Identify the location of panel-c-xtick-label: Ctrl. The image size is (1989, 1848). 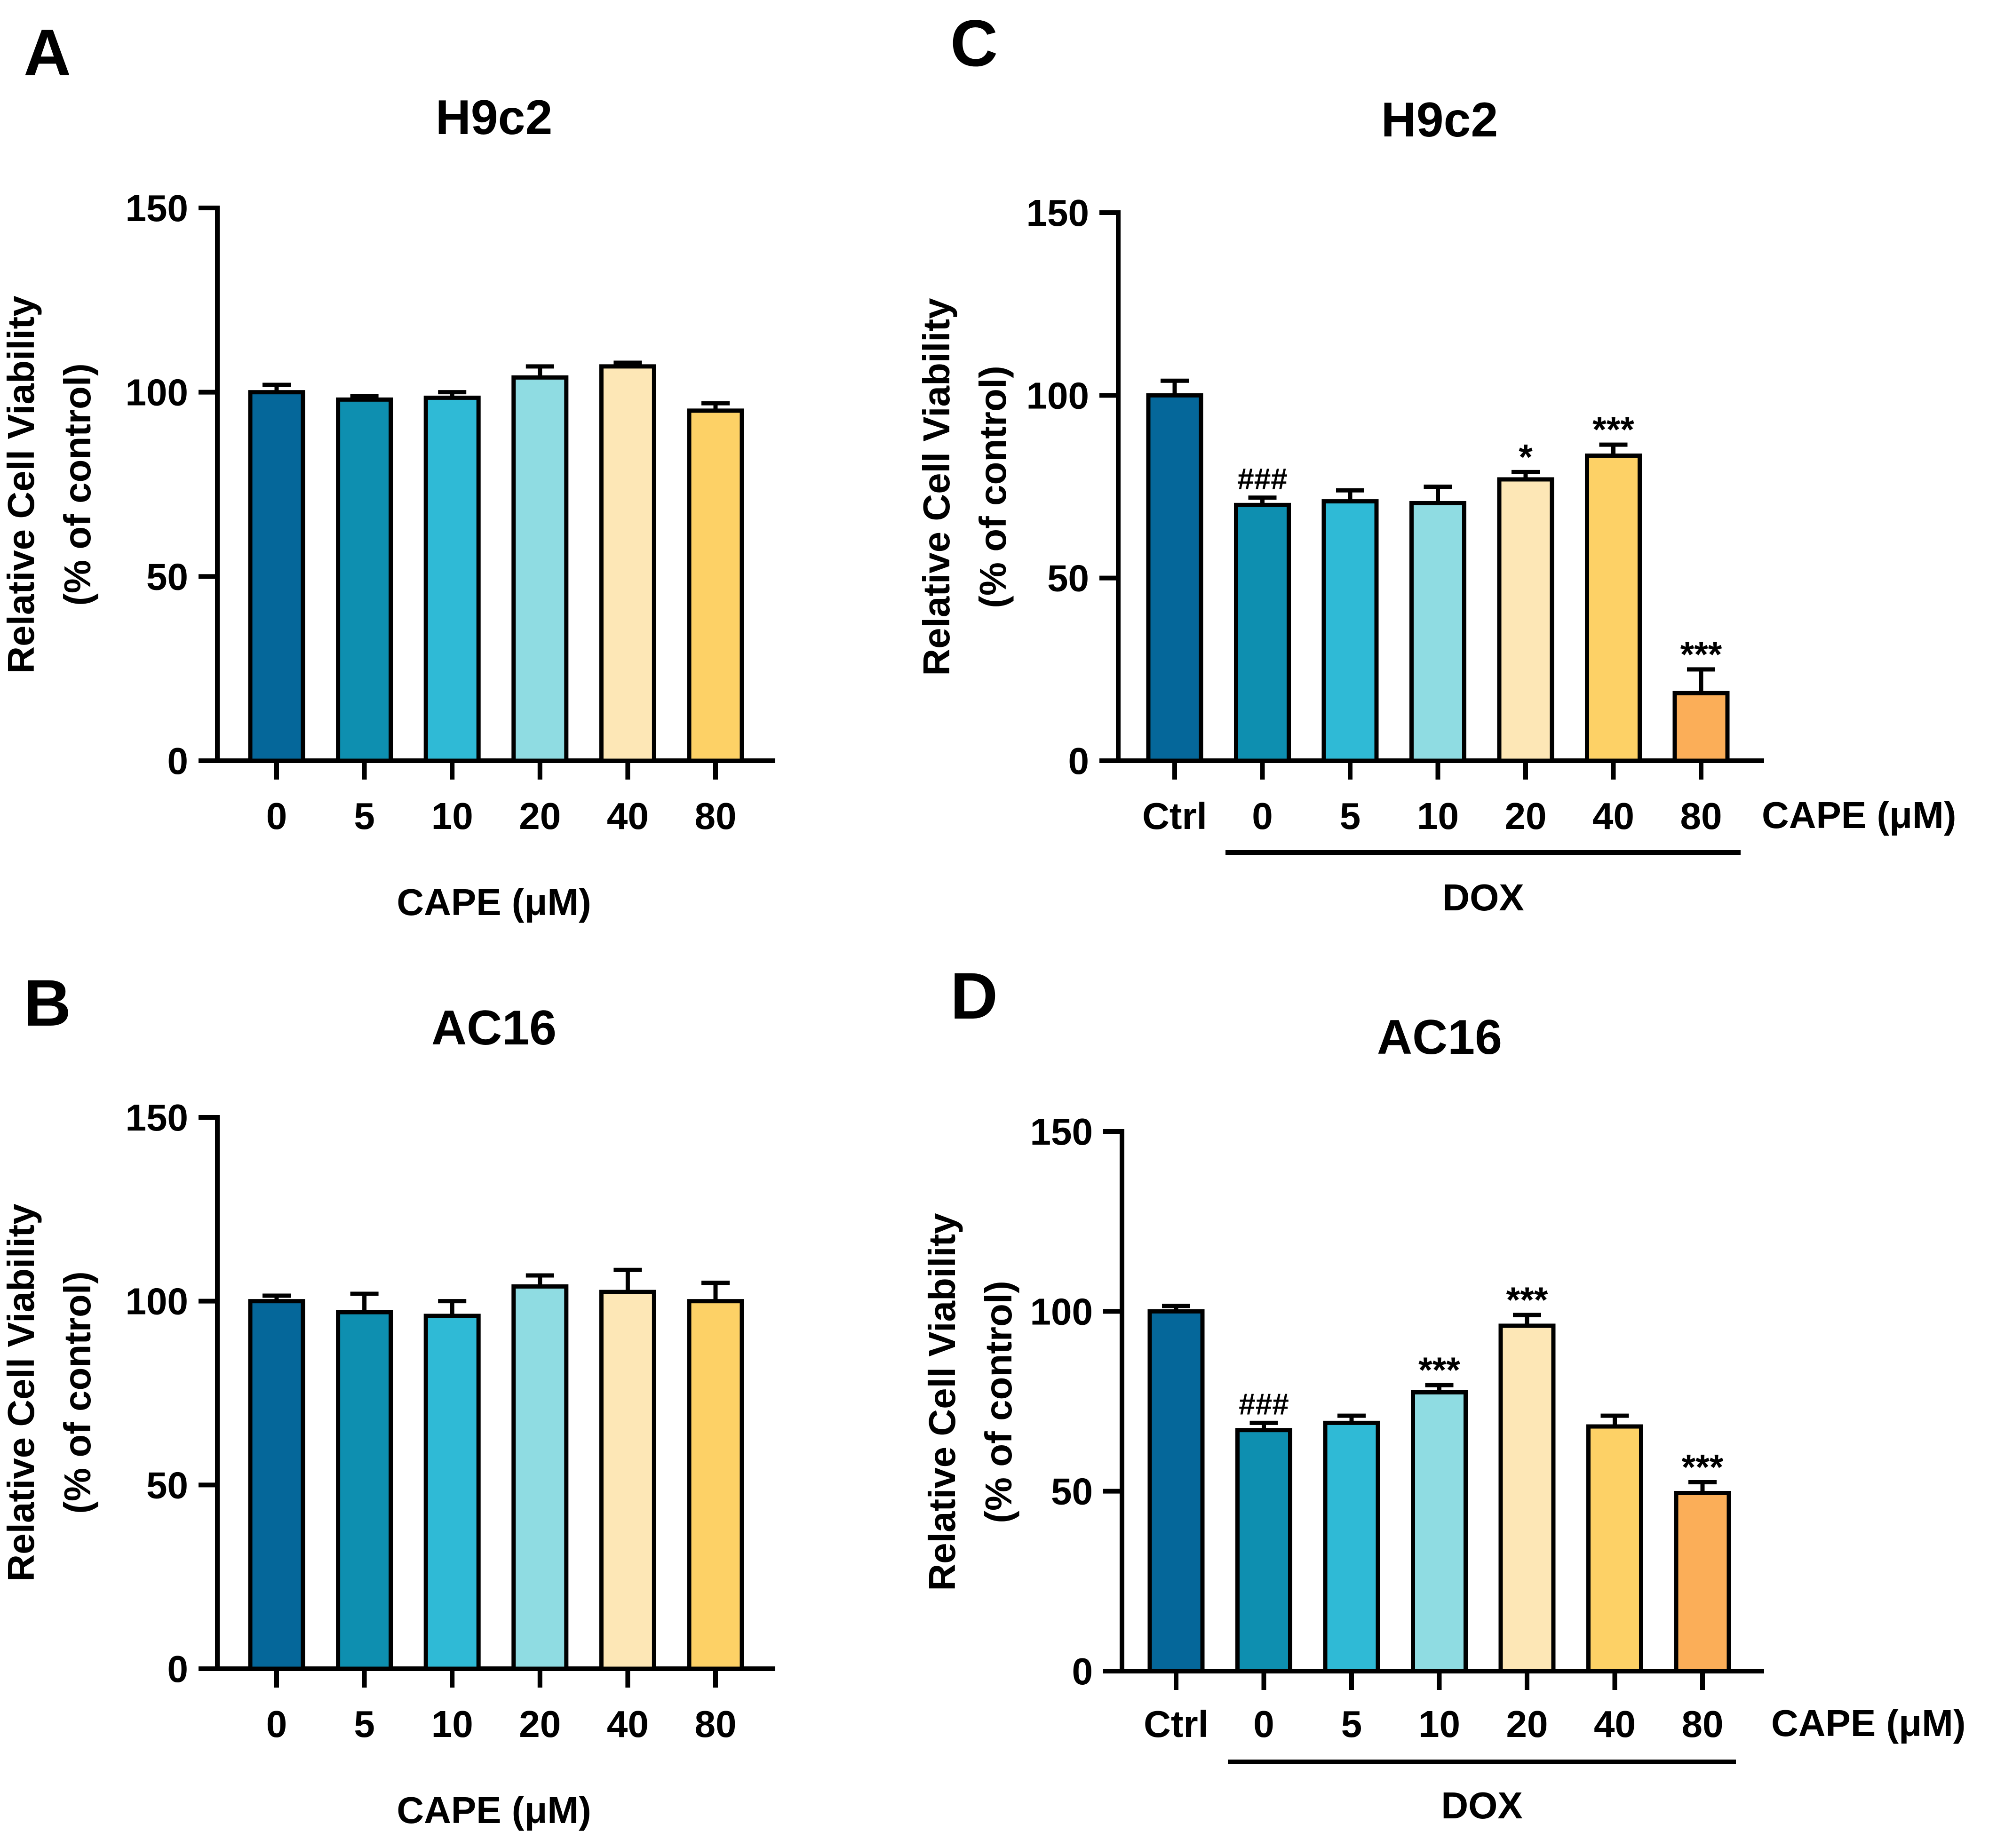
(1174, 816).